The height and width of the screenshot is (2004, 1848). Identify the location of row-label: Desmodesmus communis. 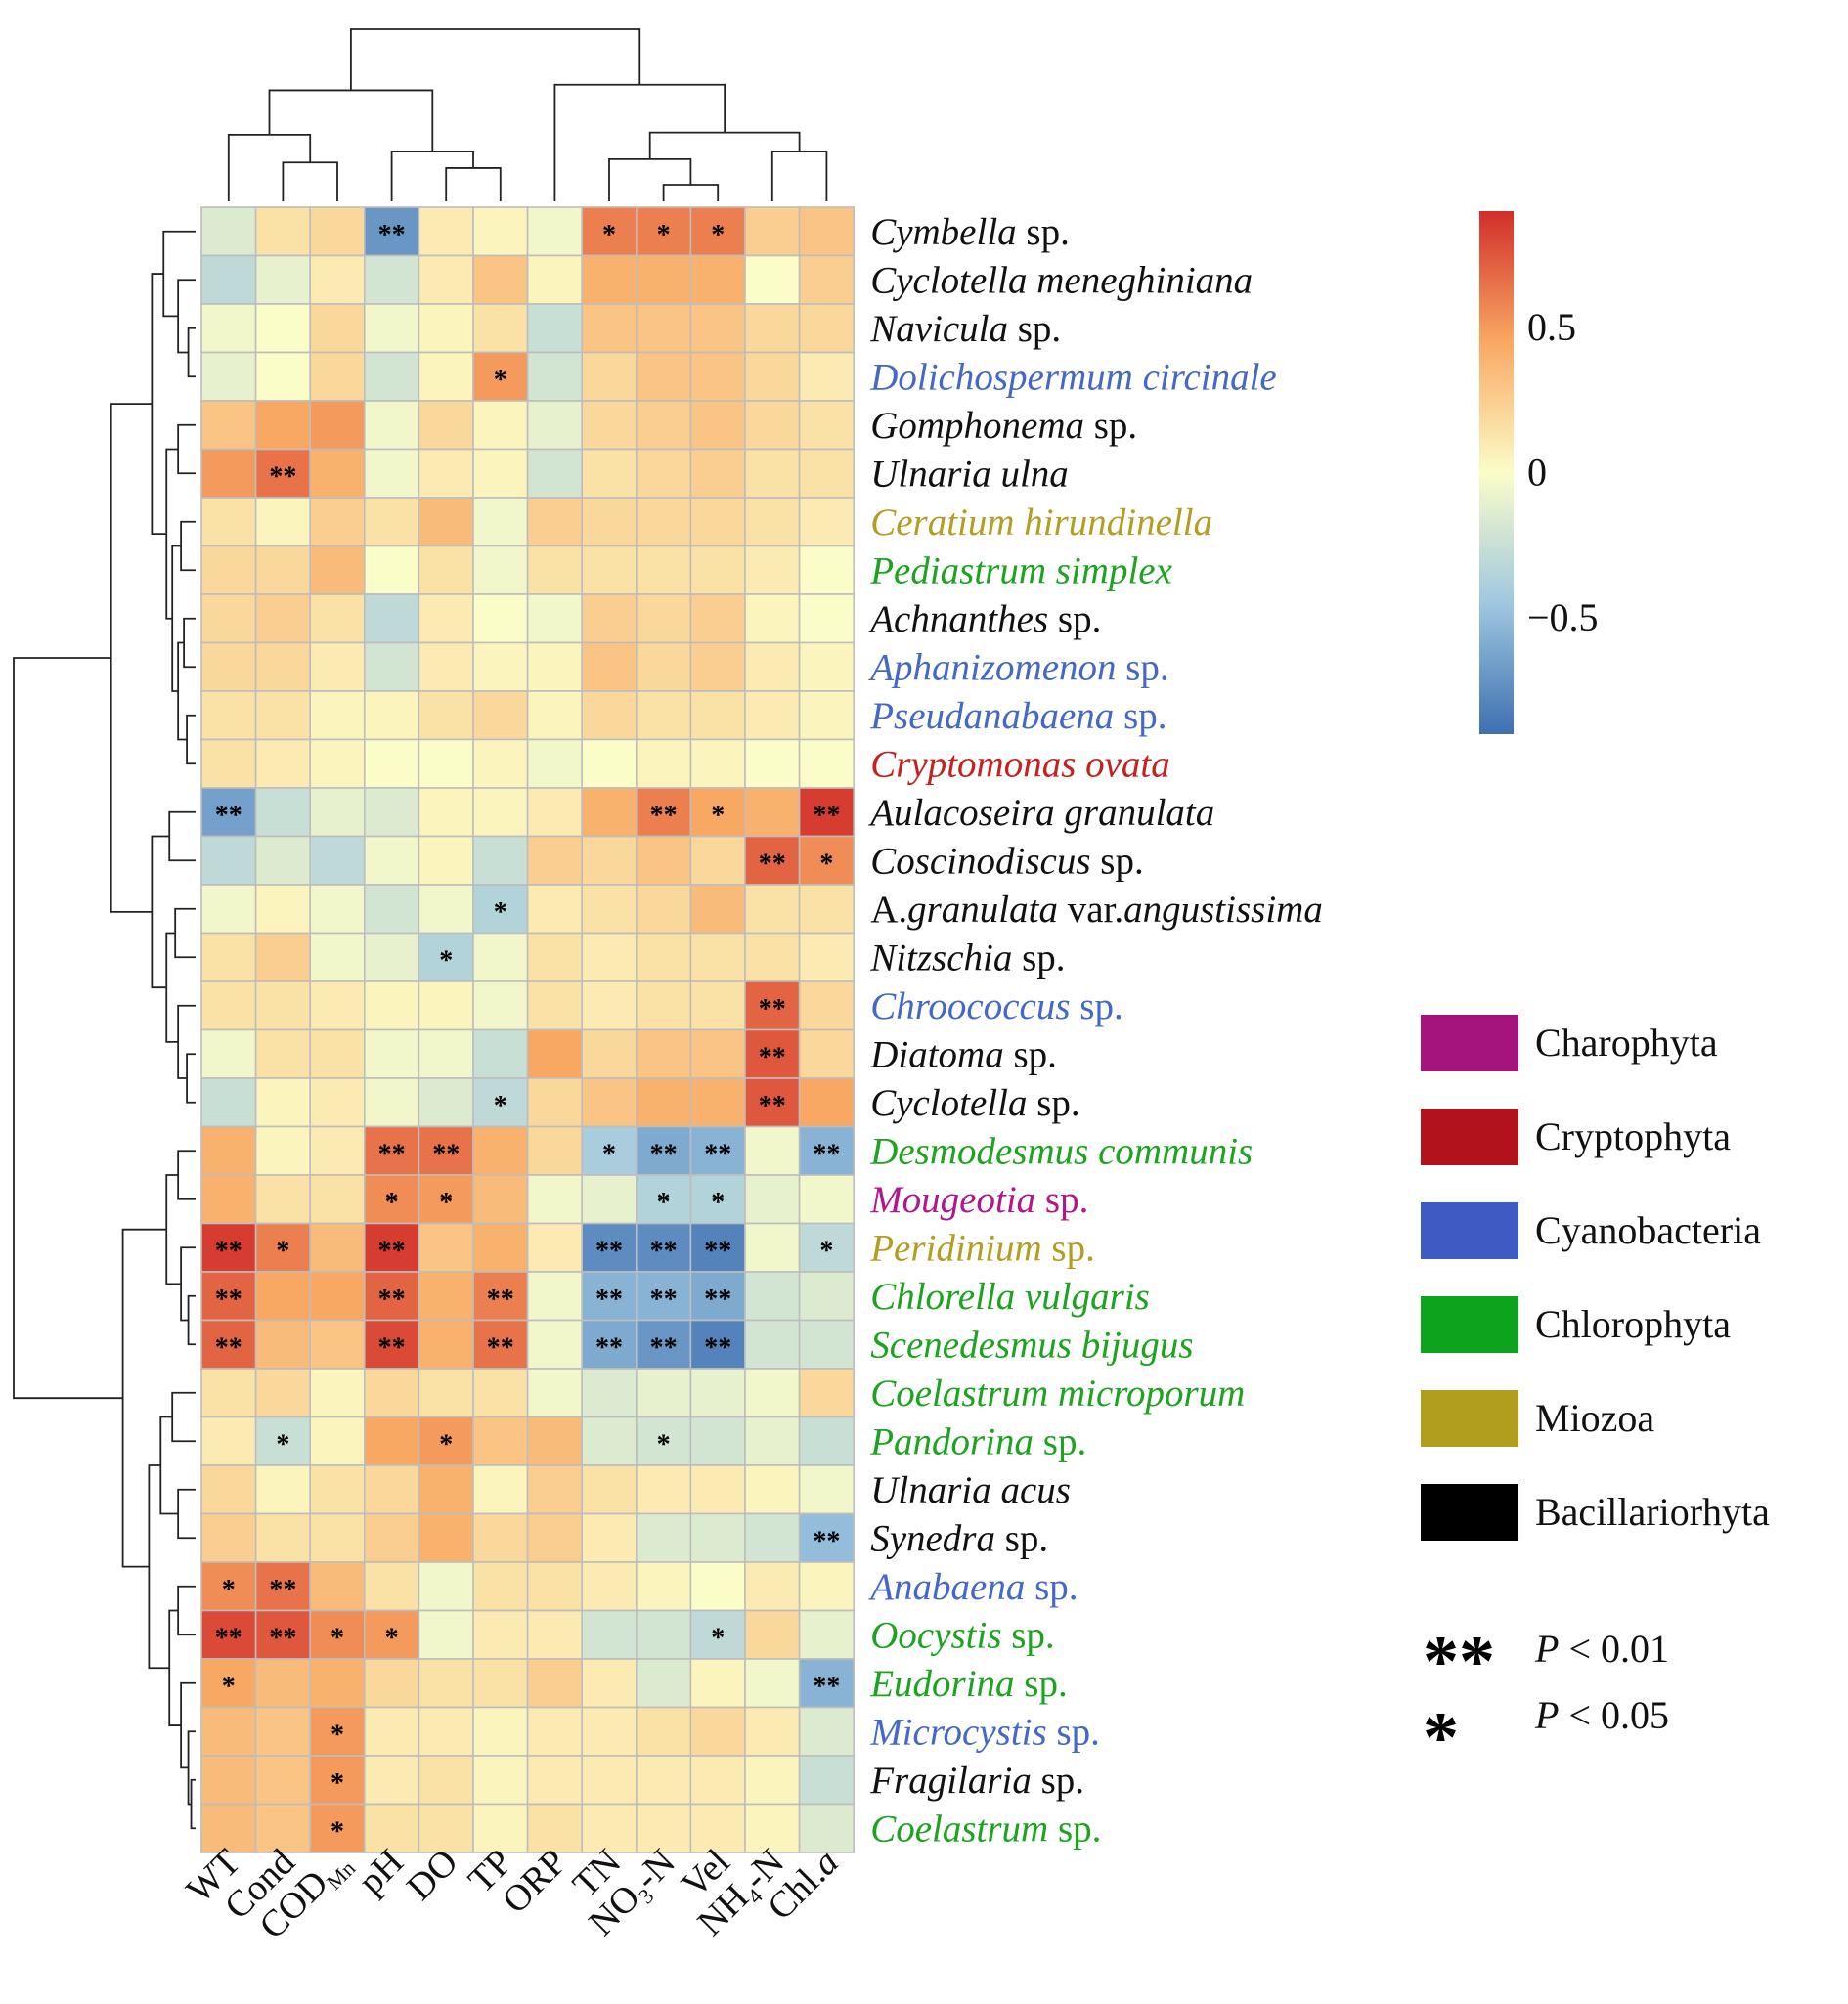
(1061, 1151).